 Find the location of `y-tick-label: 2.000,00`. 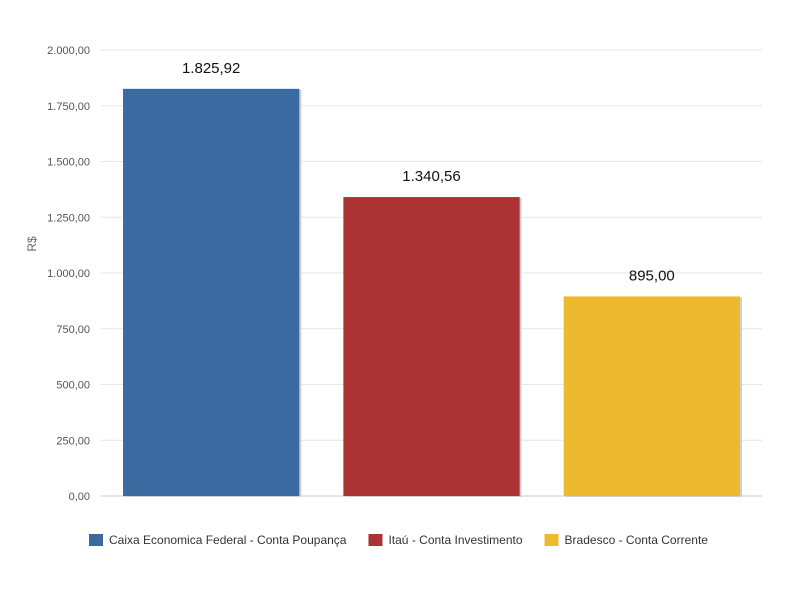

y-tick-label: 2.000,00 is located at coordinates (68, 51).